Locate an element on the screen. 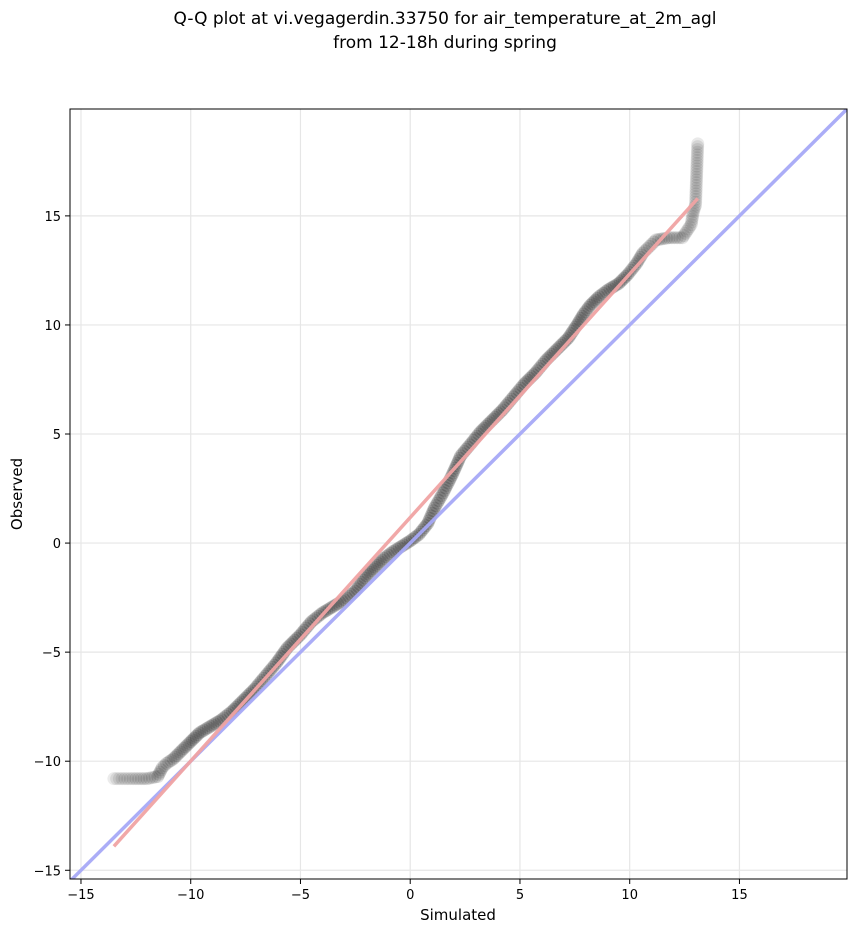 The width and height of the screenshot is (854, 934). x-tick-label: −15 is located at coordinates (80, 895).